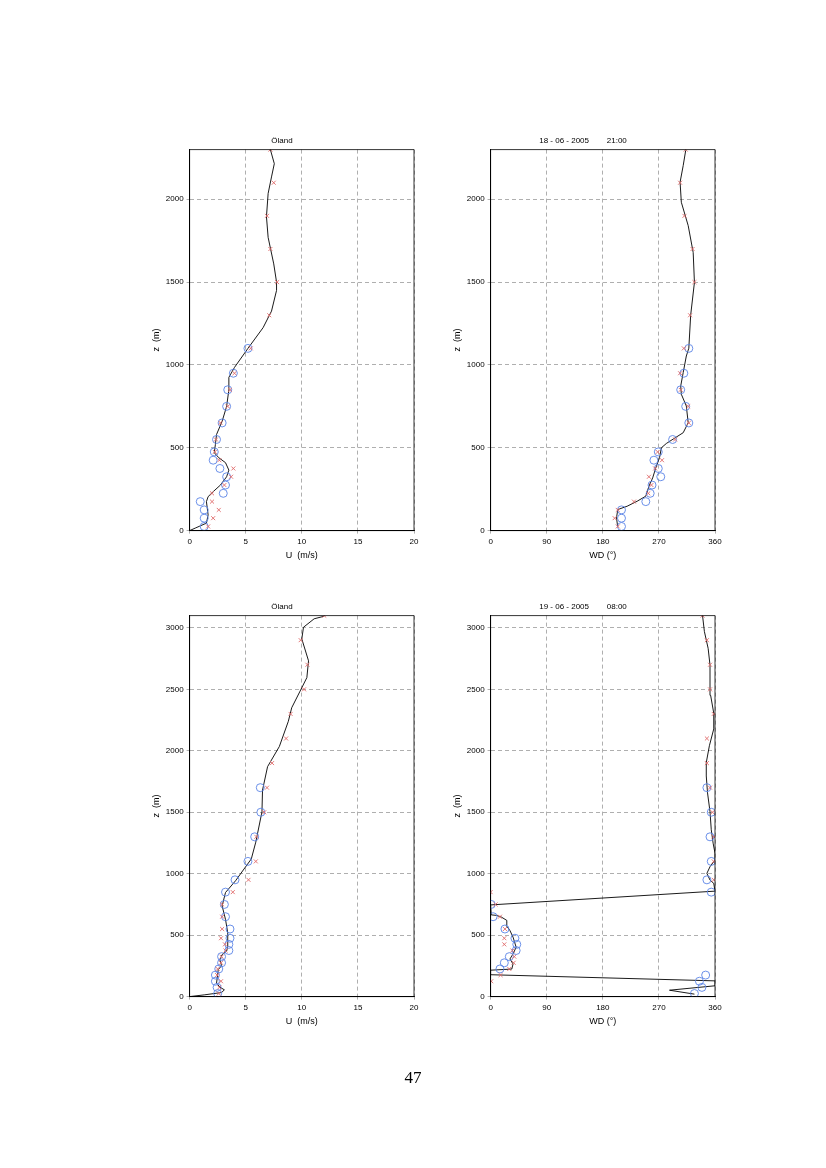 The width and height of the screenshot is (826, 1168). Describe the element at coordinates (659, 541) in the screenshot. I see `x-tick-label: 270` at that location.